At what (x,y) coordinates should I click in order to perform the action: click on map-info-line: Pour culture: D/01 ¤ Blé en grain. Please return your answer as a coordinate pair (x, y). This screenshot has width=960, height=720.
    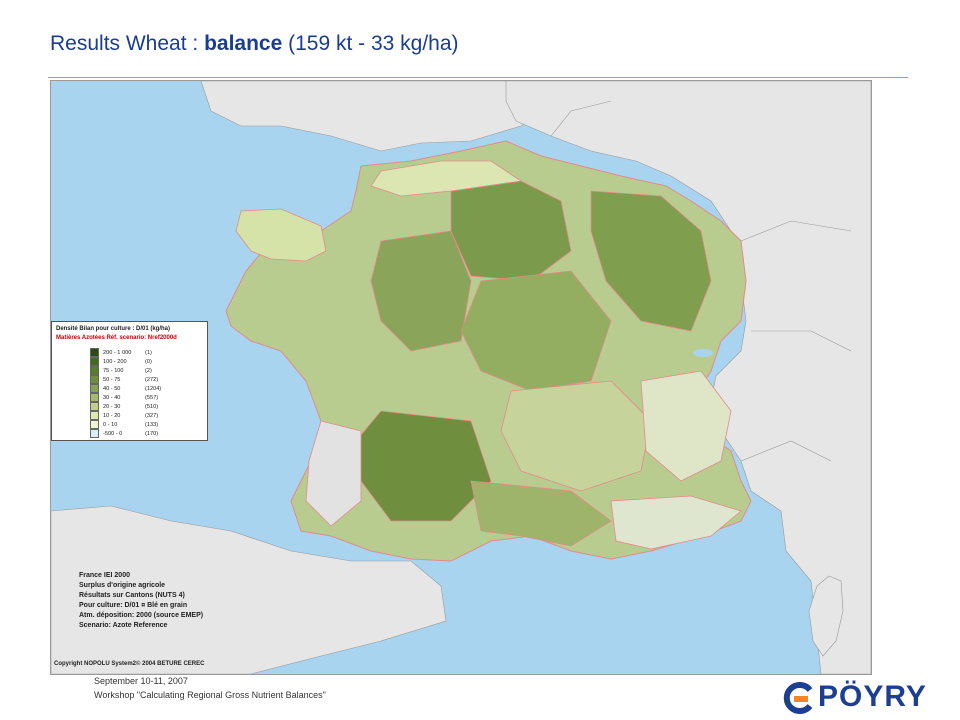
    Looking at the image, I should click on (133, 605).